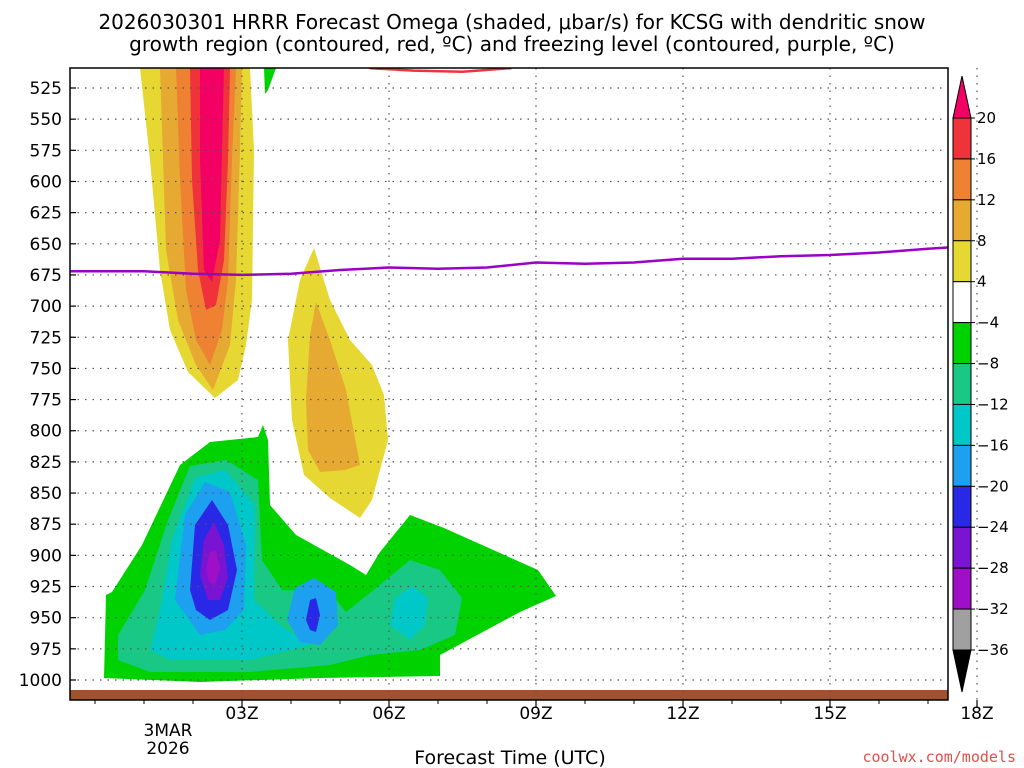 Image resolution: width=1024 pixels, height=768 pixels. I want to click on y-tick-label-650: 650, so click(46, 245).